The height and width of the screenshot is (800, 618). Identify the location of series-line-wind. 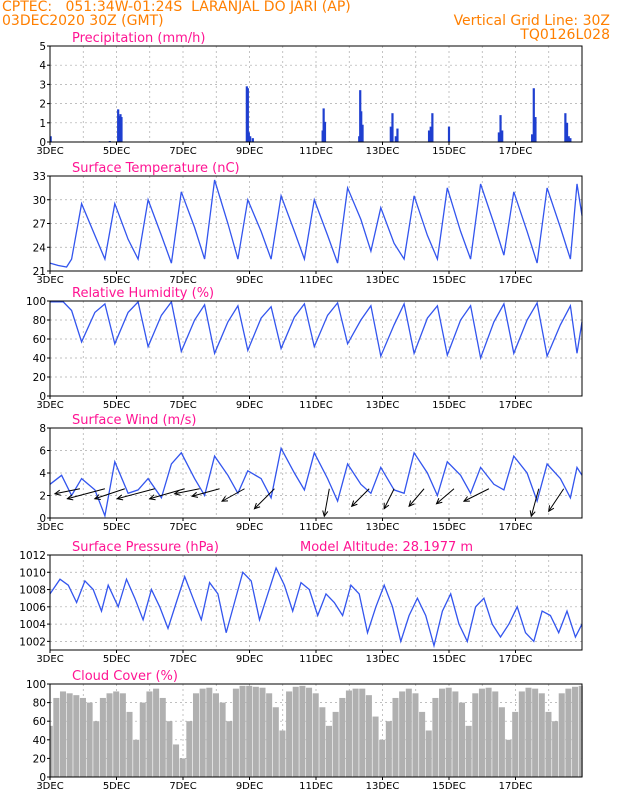
(316, 482).